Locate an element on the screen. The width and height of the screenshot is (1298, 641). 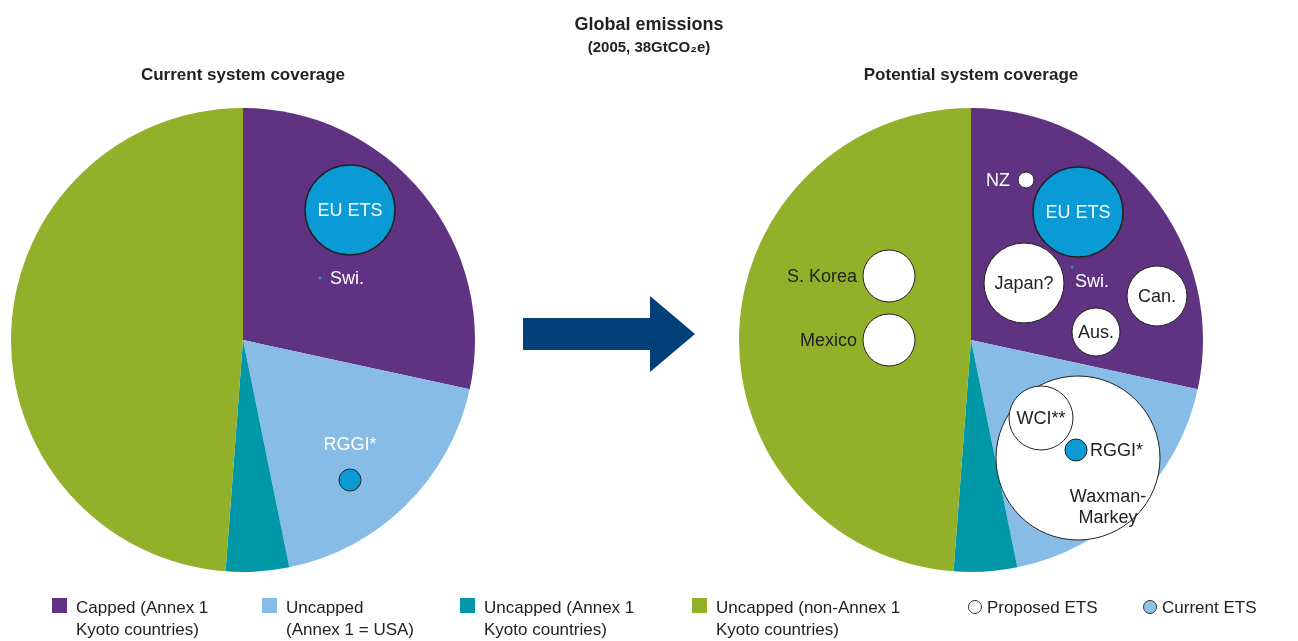
text: (2005, 38GtCO₂e) is located at coordinates (649, 46).